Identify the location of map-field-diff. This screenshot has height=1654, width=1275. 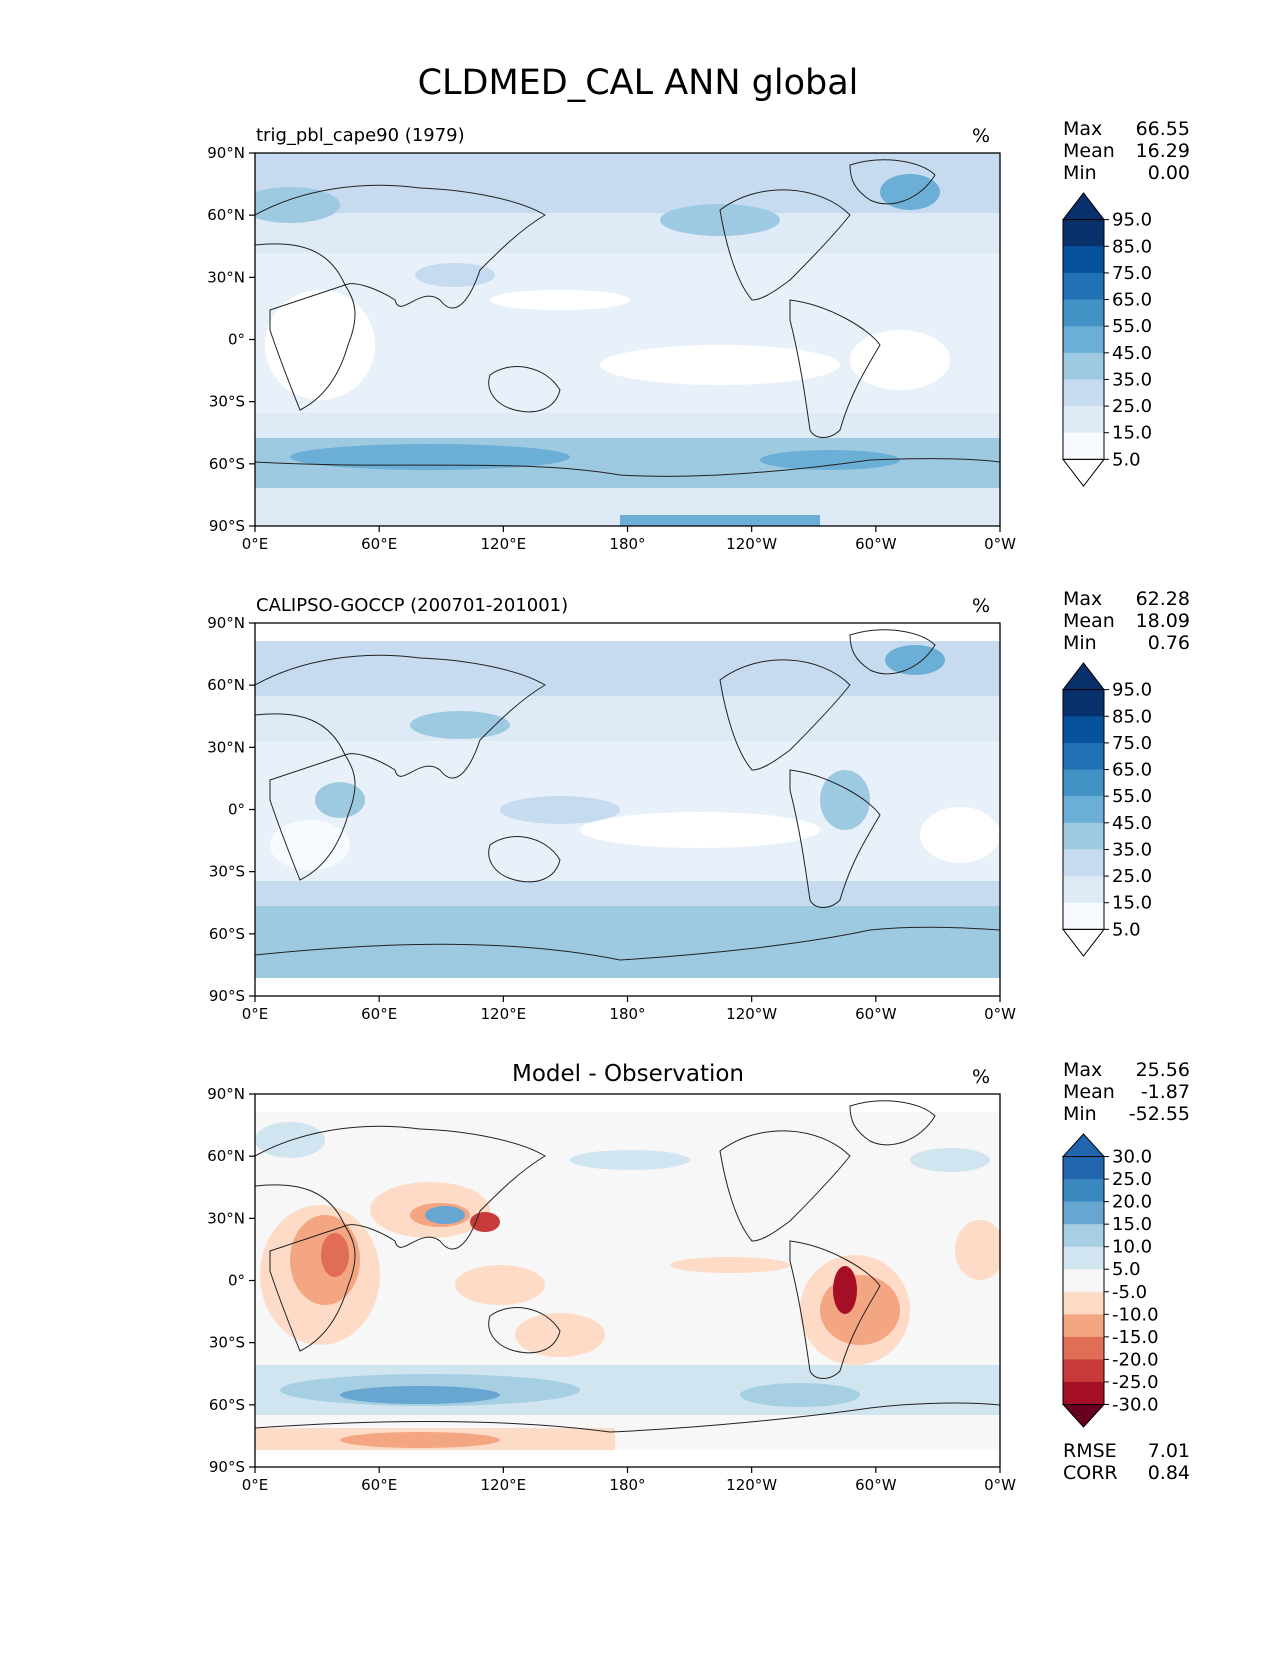
(627, 1280).